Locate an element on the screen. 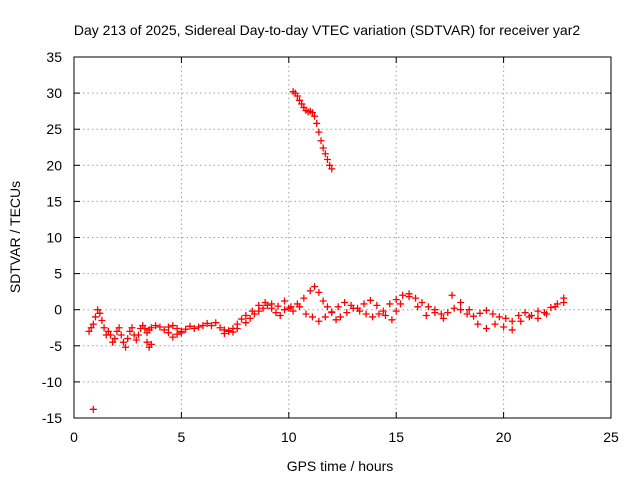 The width and height of the screenshot is (640, 480). y-tick-label: 30 is located at coordinates (54, 93).